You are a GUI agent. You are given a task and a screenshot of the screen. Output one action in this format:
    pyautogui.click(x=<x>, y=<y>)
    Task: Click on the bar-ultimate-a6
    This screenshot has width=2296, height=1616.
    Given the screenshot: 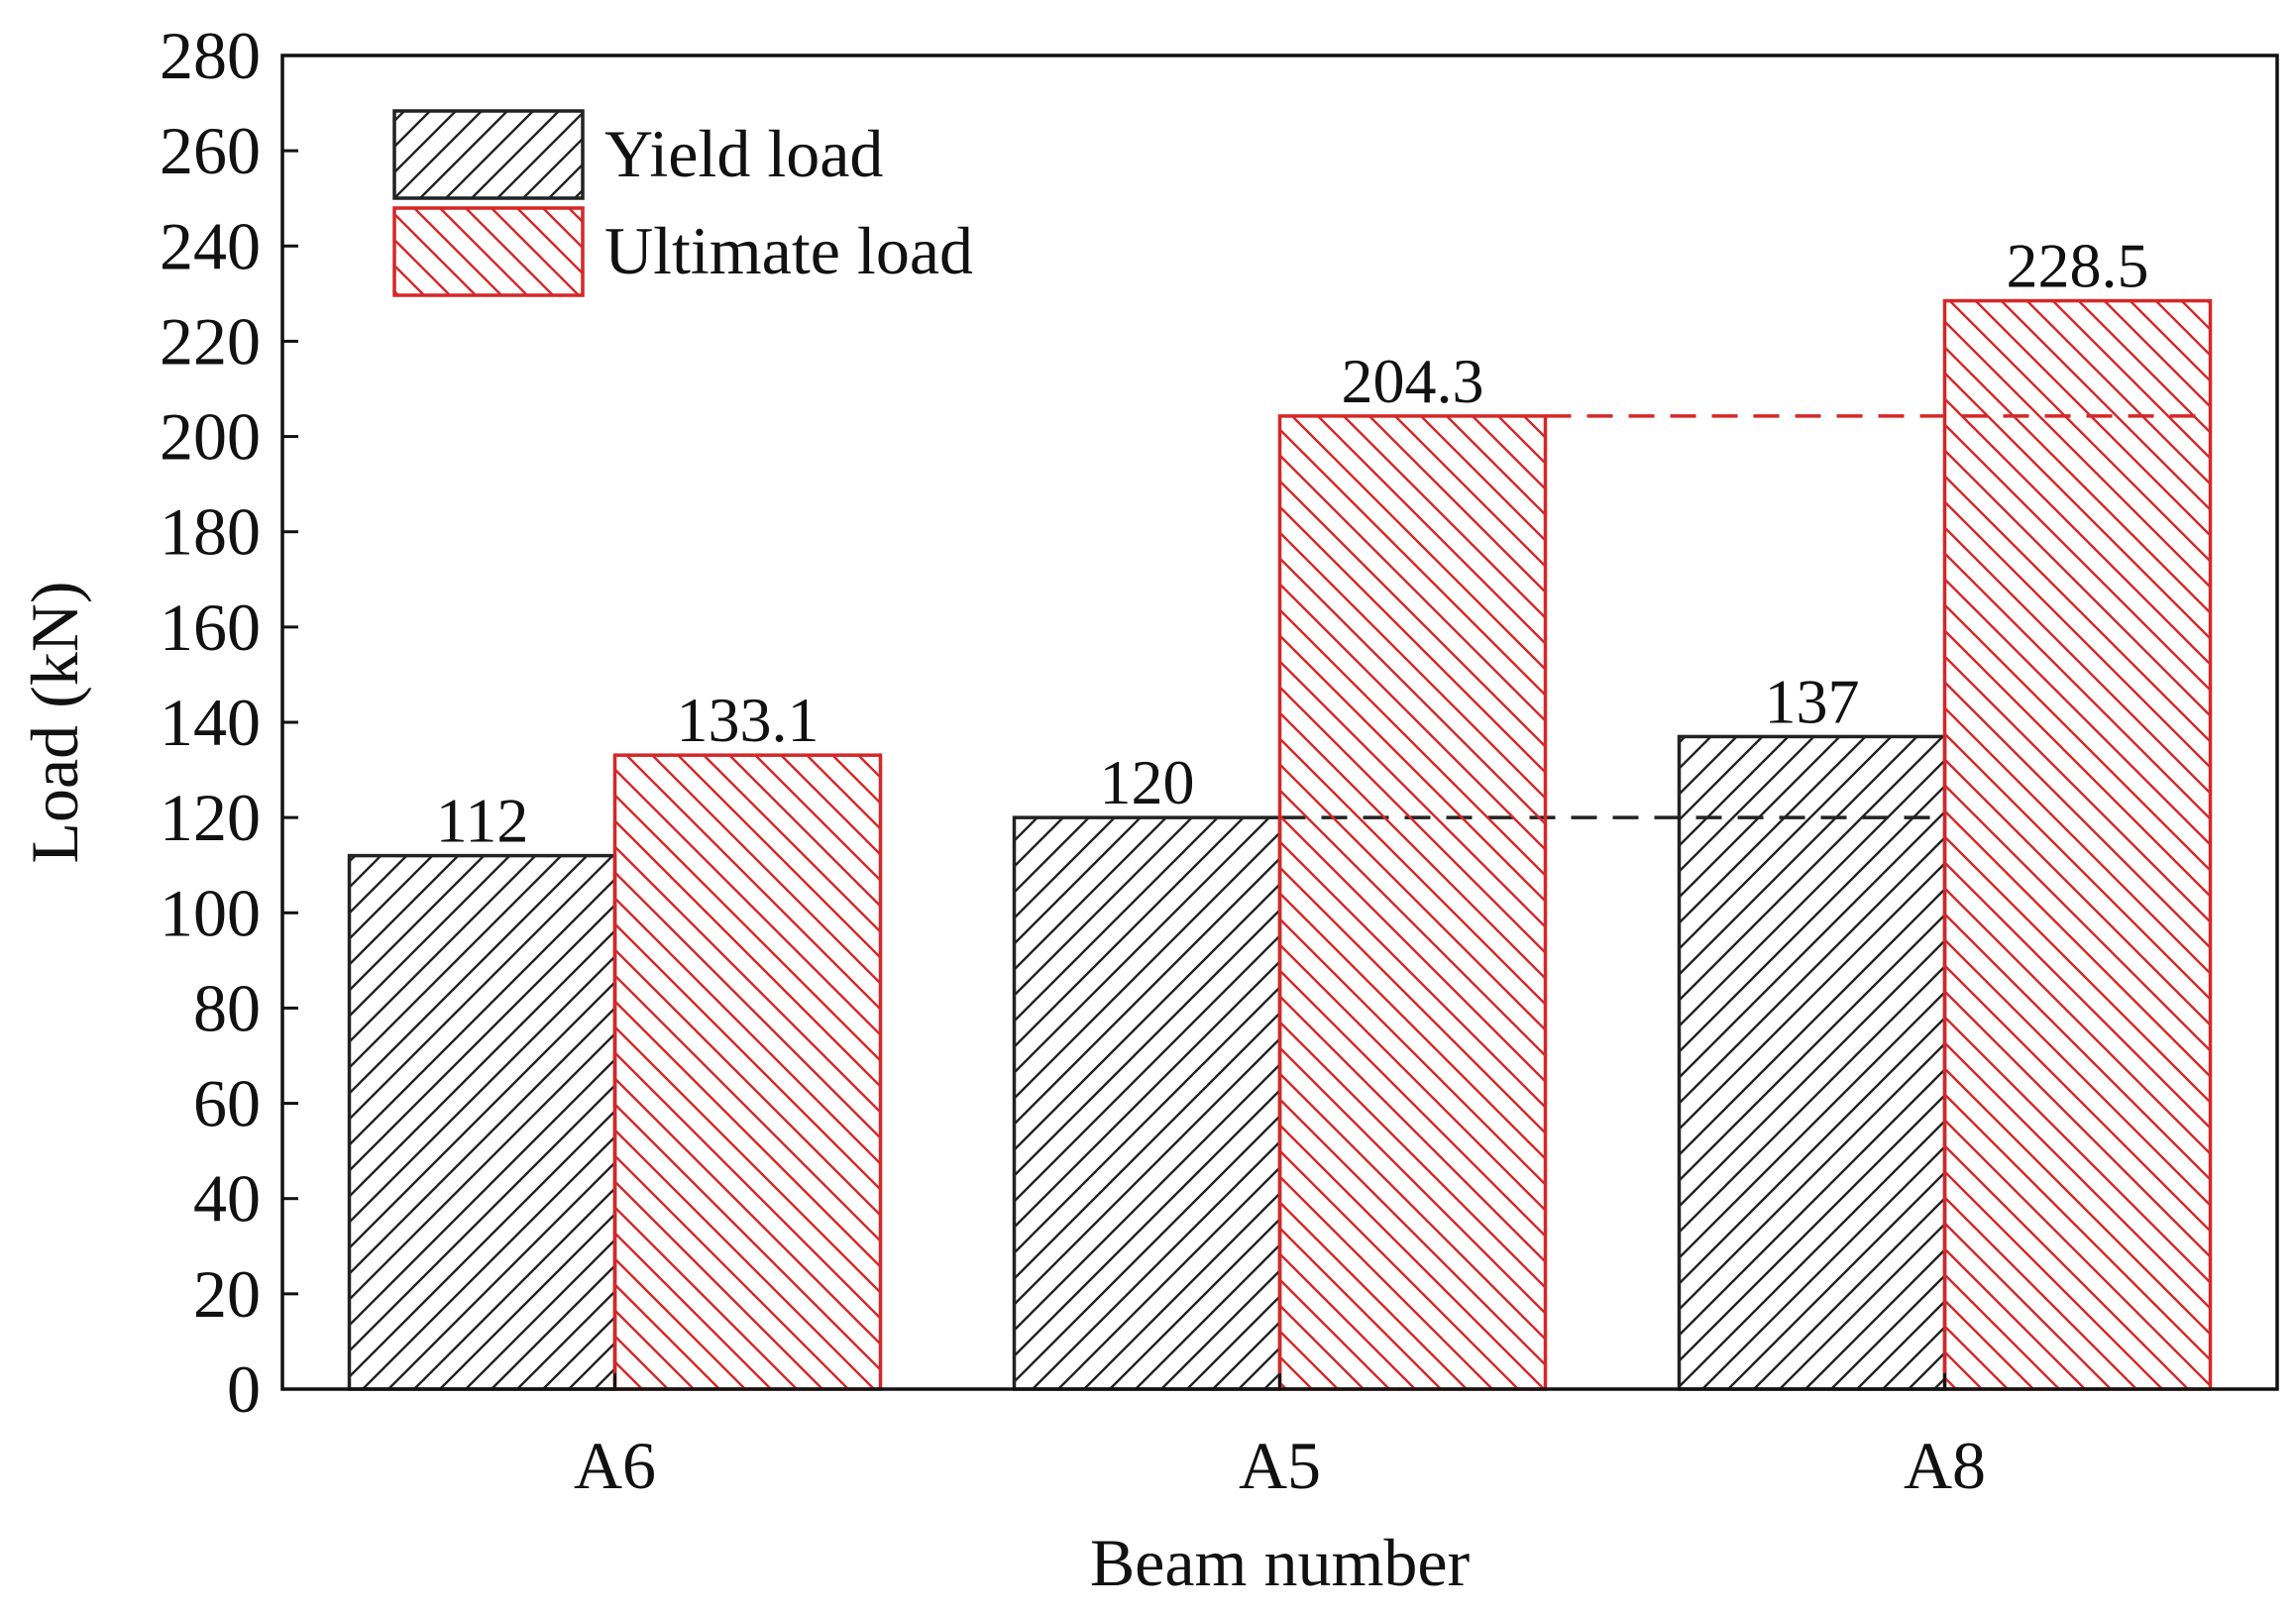 What is the action you would take?
    pyautogui.click(x=747, y=1072)
    